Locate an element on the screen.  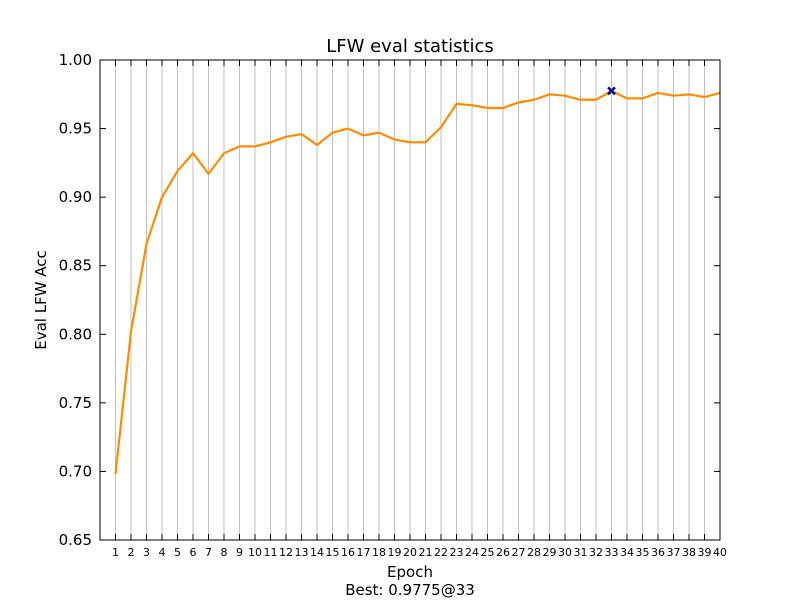
xtick-label: 4 is located at coordinates (162, 552).